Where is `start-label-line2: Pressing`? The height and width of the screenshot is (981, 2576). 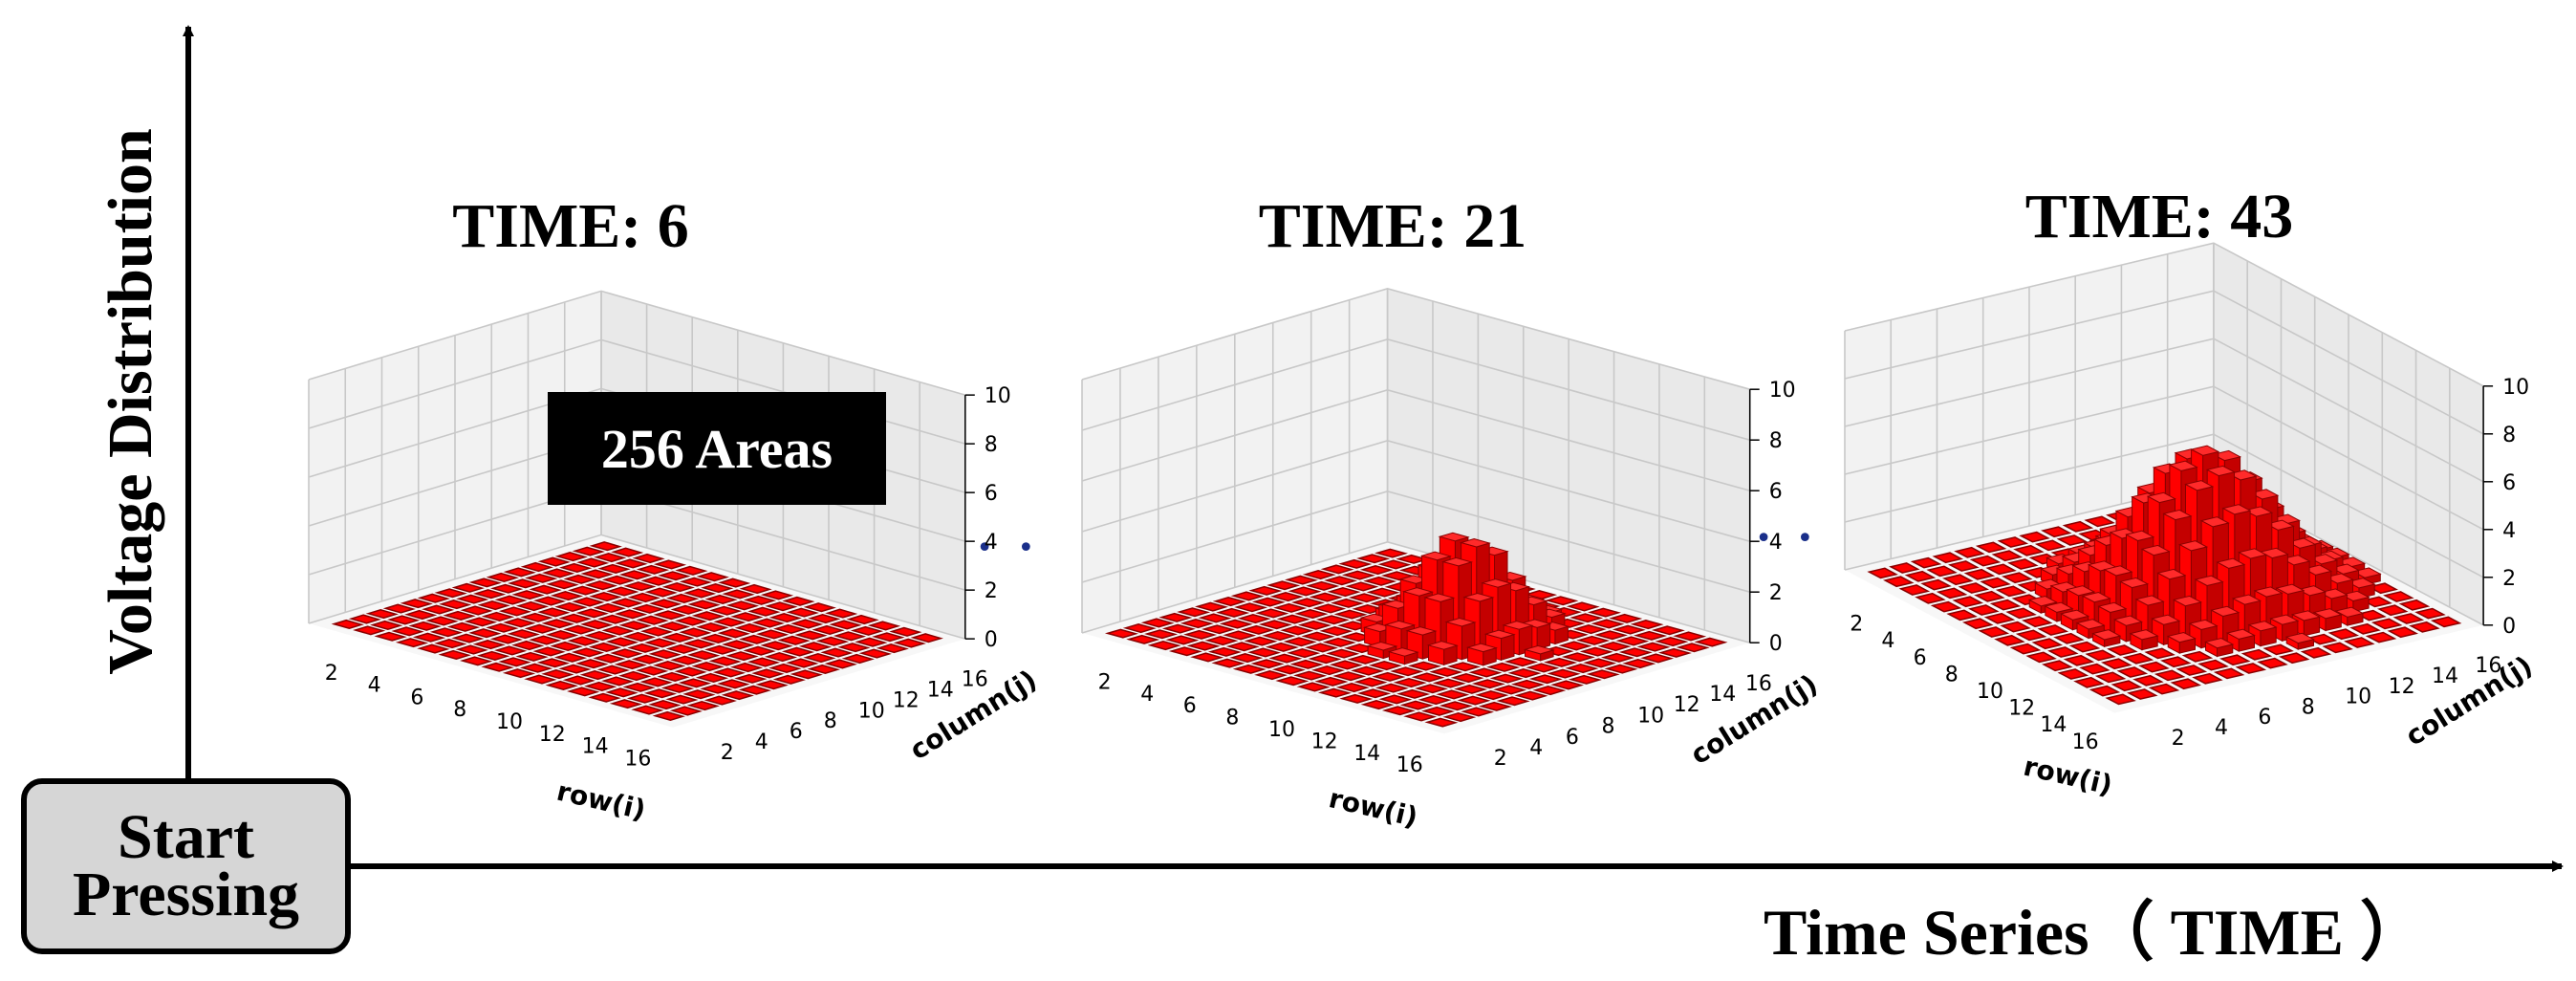 start-label-line2: Pressing is located at coordinates (186, 894).